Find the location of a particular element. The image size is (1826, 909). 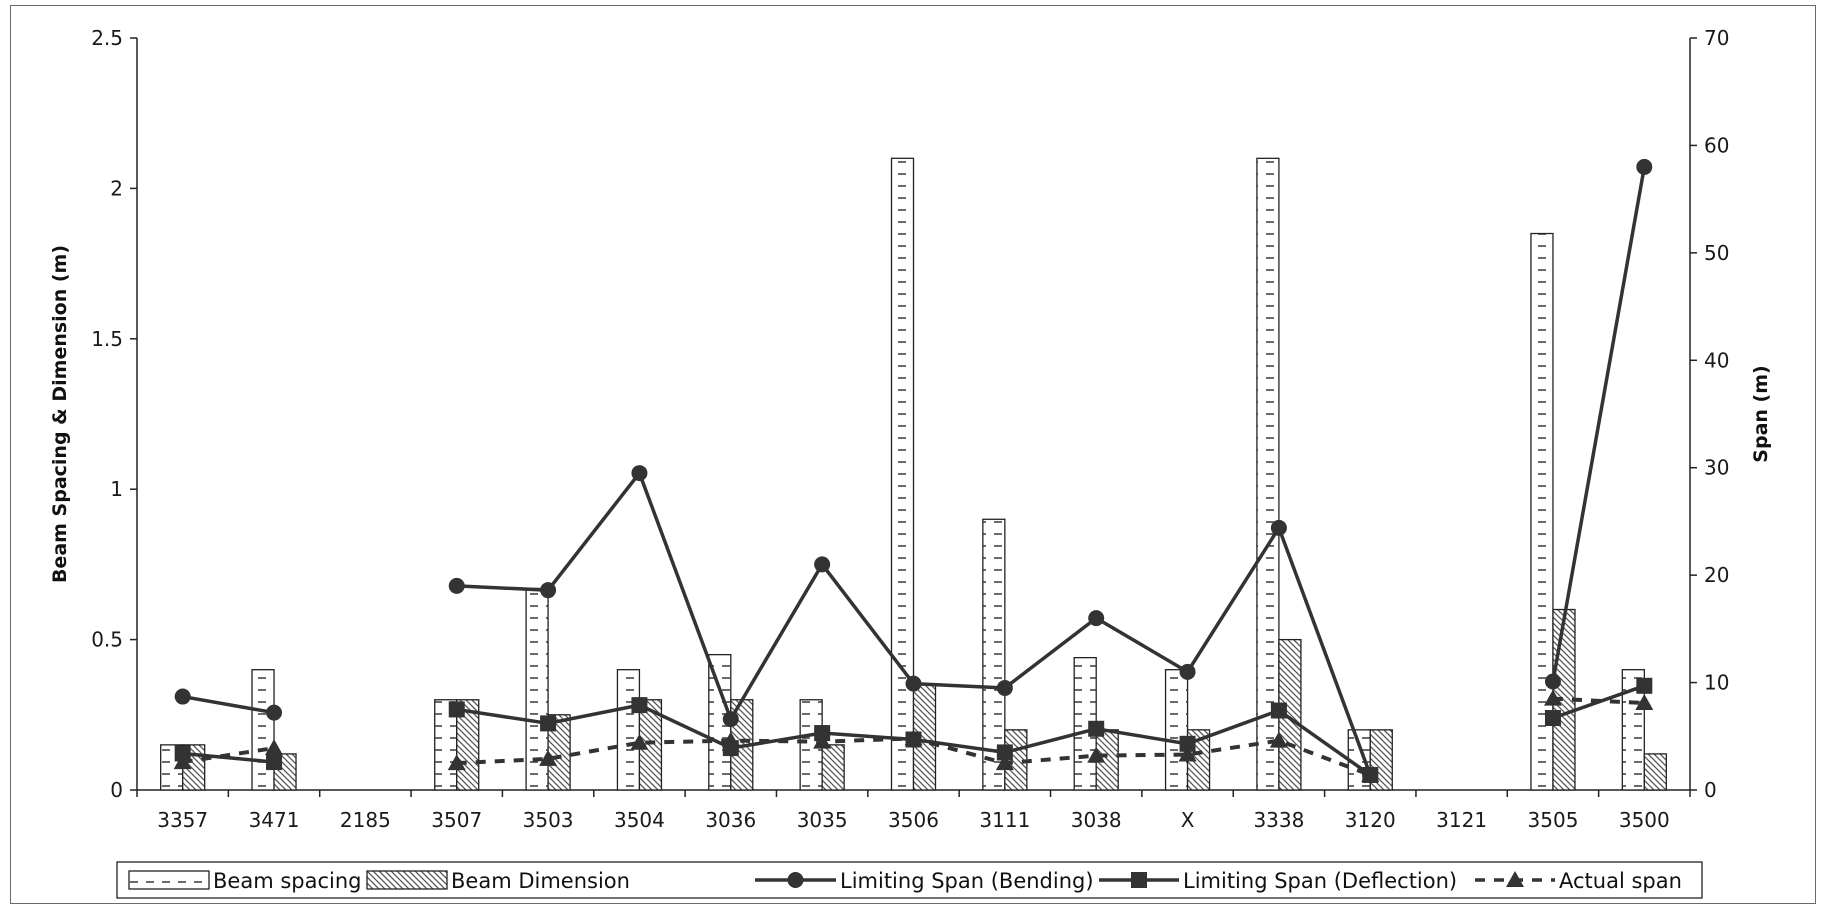

bending-legend-label: Limiting Span (Bending) is located at coordinates (967, 881).